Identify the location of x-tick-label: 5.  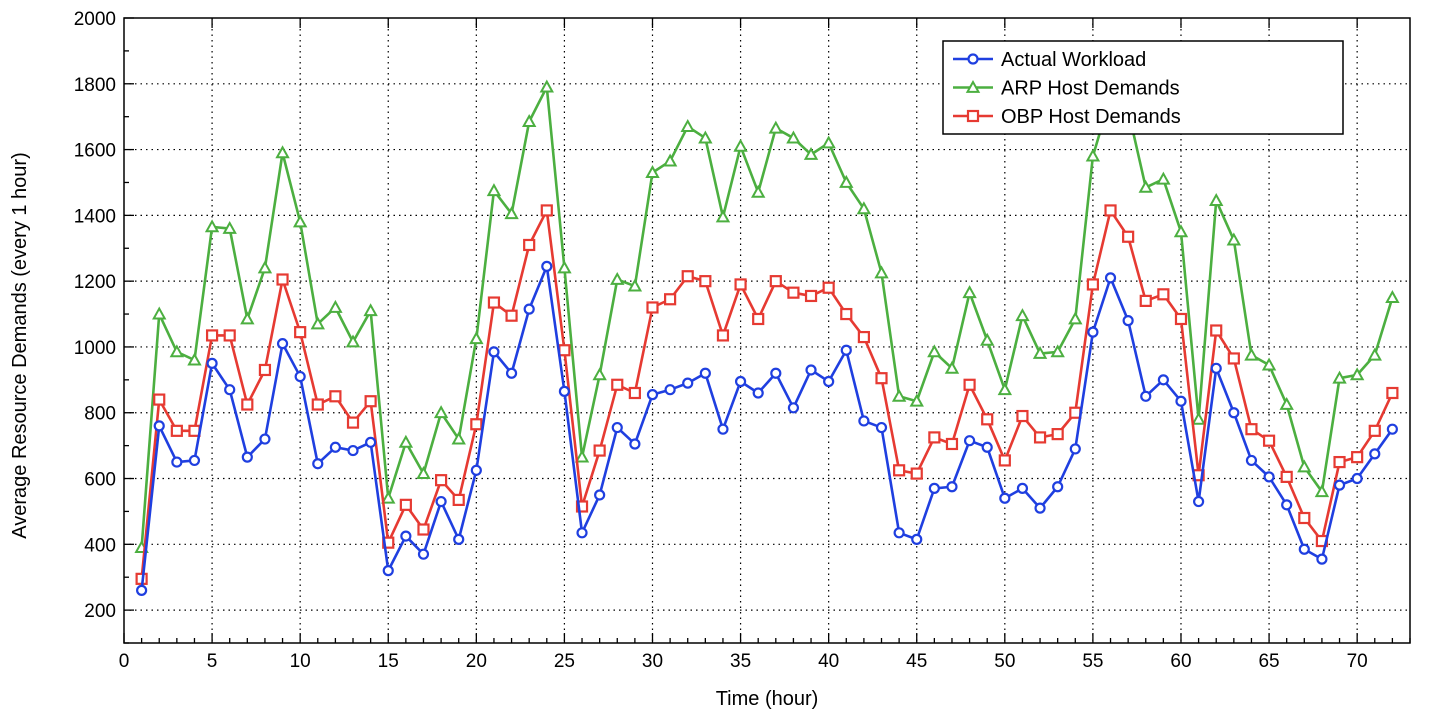
(212, 661).